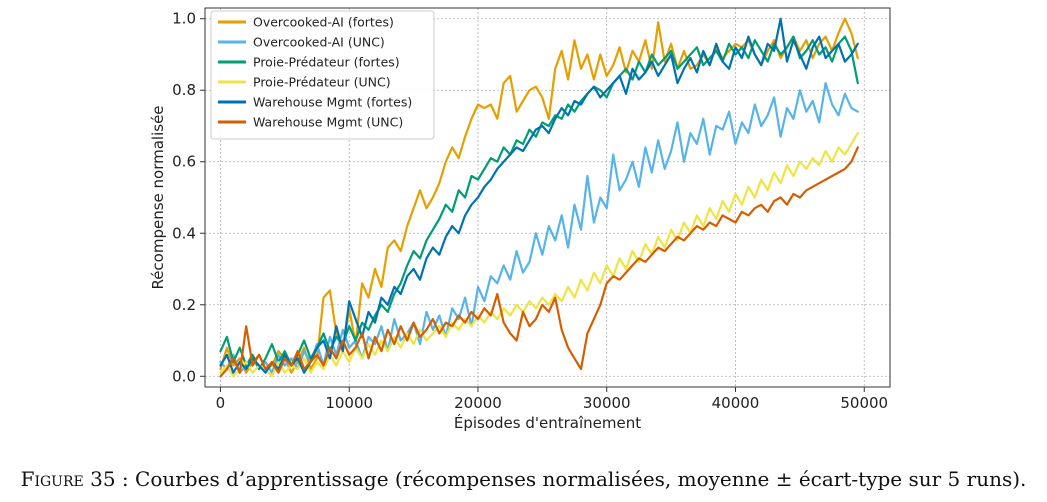 This screenshot has width=1047, height=502. I want to click on legend-label-0: Overcooked-AI (fortes), so click(323, 22).